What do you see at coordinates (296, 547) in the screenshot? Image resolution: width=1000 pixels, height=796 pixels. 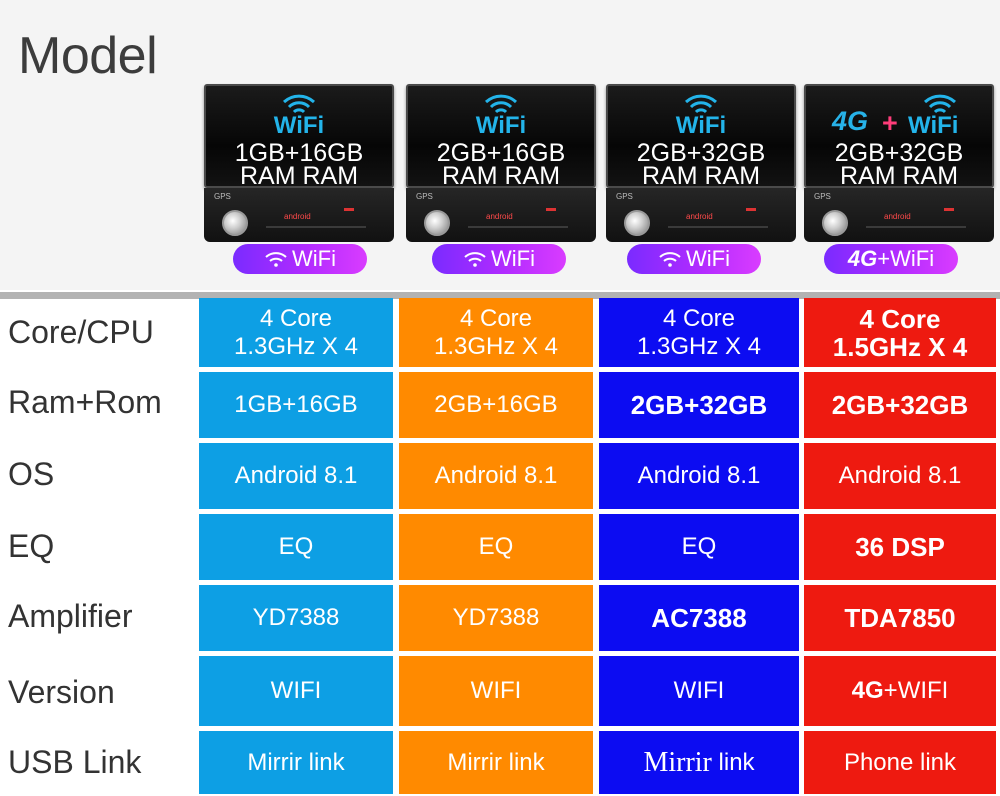 I see `cell-eq-1: EQ` at bounding box center [296, 547].